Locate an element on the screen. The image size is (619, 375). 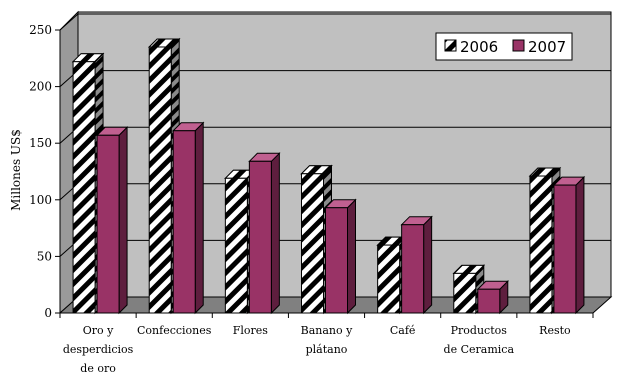
legend-swatch-2007 is located at coordinates (518, 45).